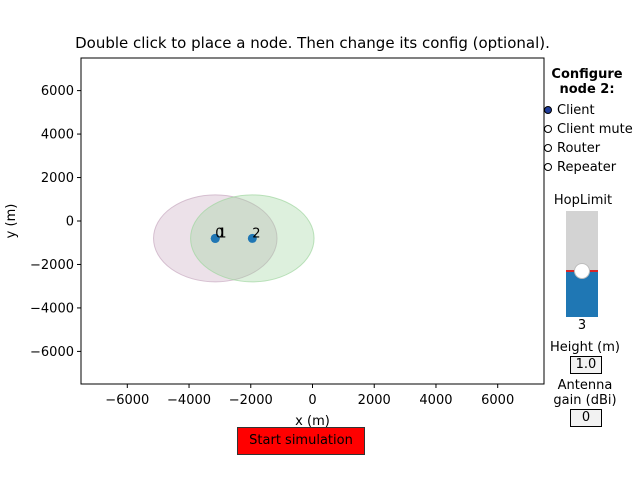 The image size is (640, 480). What do you see at coordinates (548, 129) in the screenshot?
I see `radio-client-mute` at bounding box center [548, 129].